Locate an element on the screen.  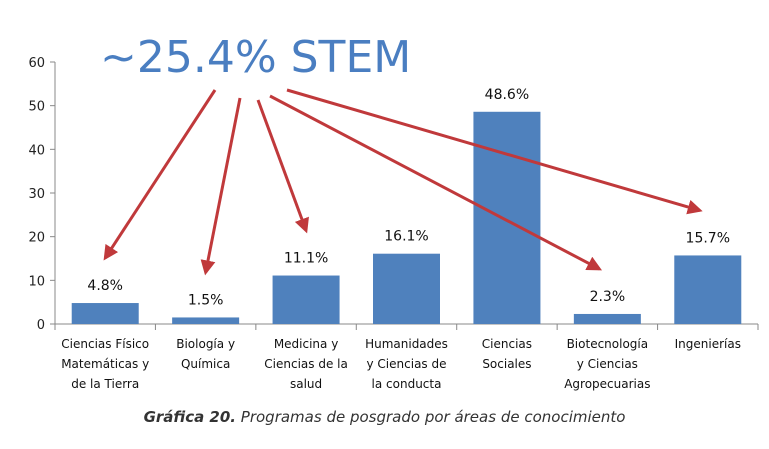
category-label-line: Química is located at coordinates (205, 364).